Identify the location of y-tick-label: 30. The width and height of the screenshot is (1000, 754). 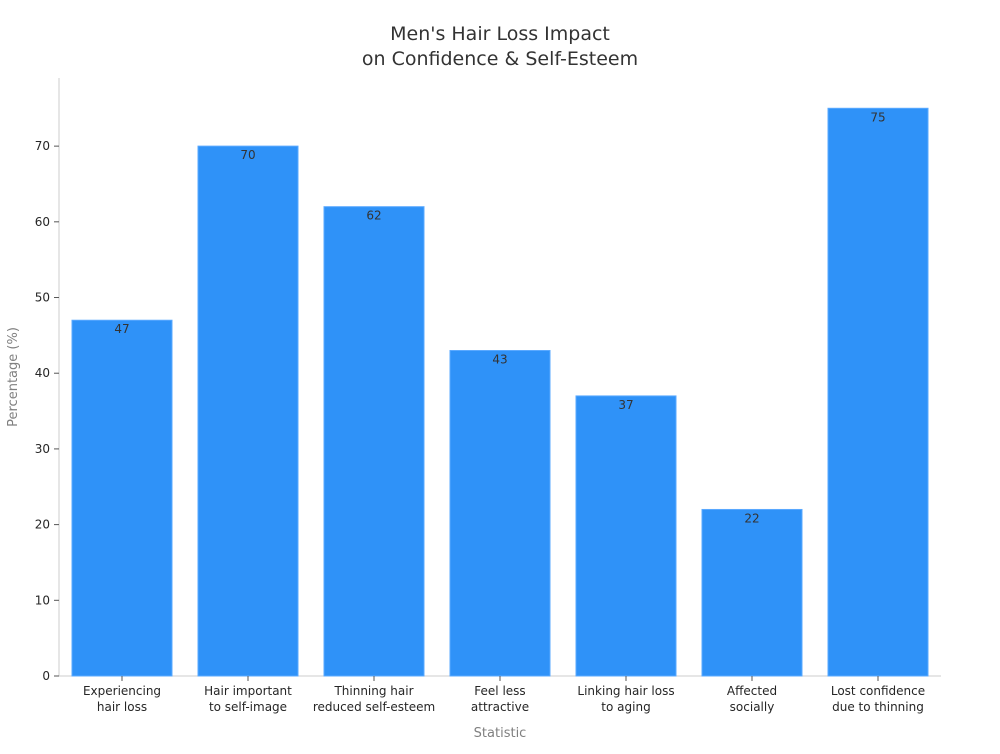
(42, 449).